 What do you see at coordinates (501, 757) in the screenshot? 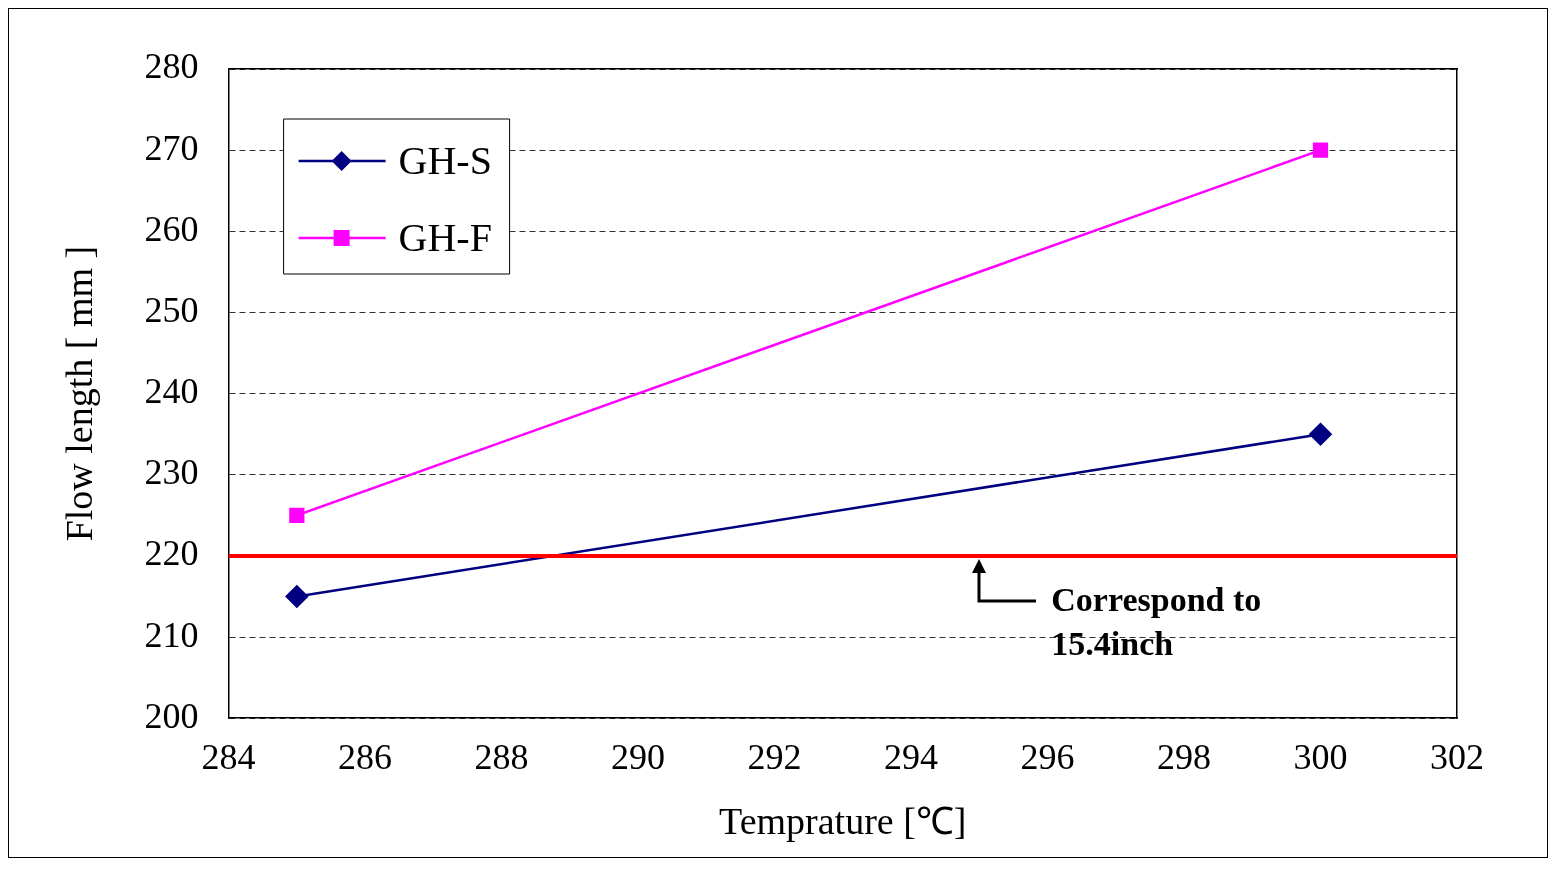
I see `x-tick-label: 288` at bounding box center [501, 757].